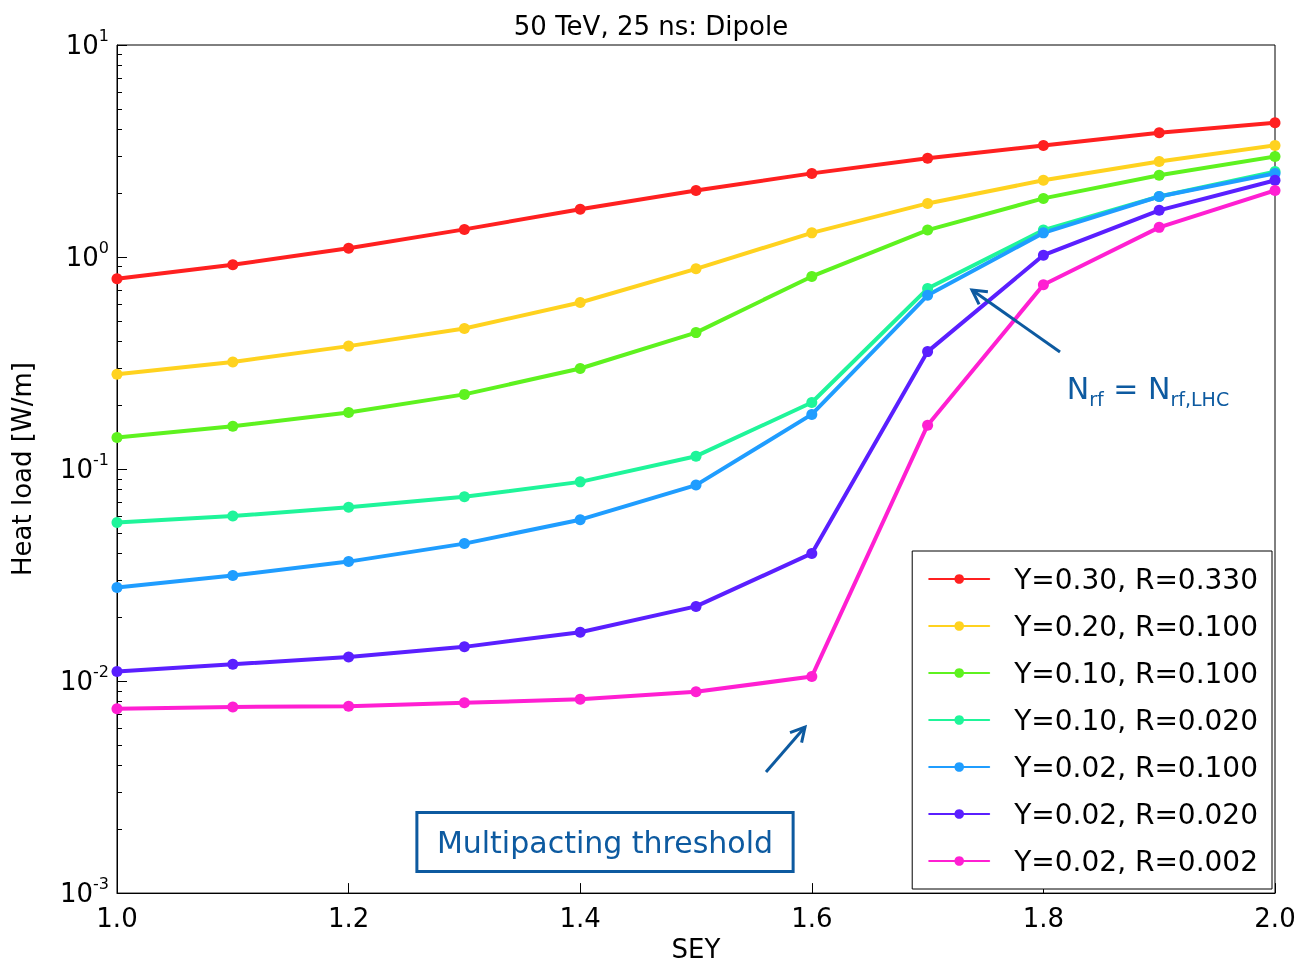 The width and height of the screenshot is (1302, 967). Describe the element at coordinates (1136, 626) in the screenshot. I see `legend-label: Y=0.20, R=0.100` at that location.